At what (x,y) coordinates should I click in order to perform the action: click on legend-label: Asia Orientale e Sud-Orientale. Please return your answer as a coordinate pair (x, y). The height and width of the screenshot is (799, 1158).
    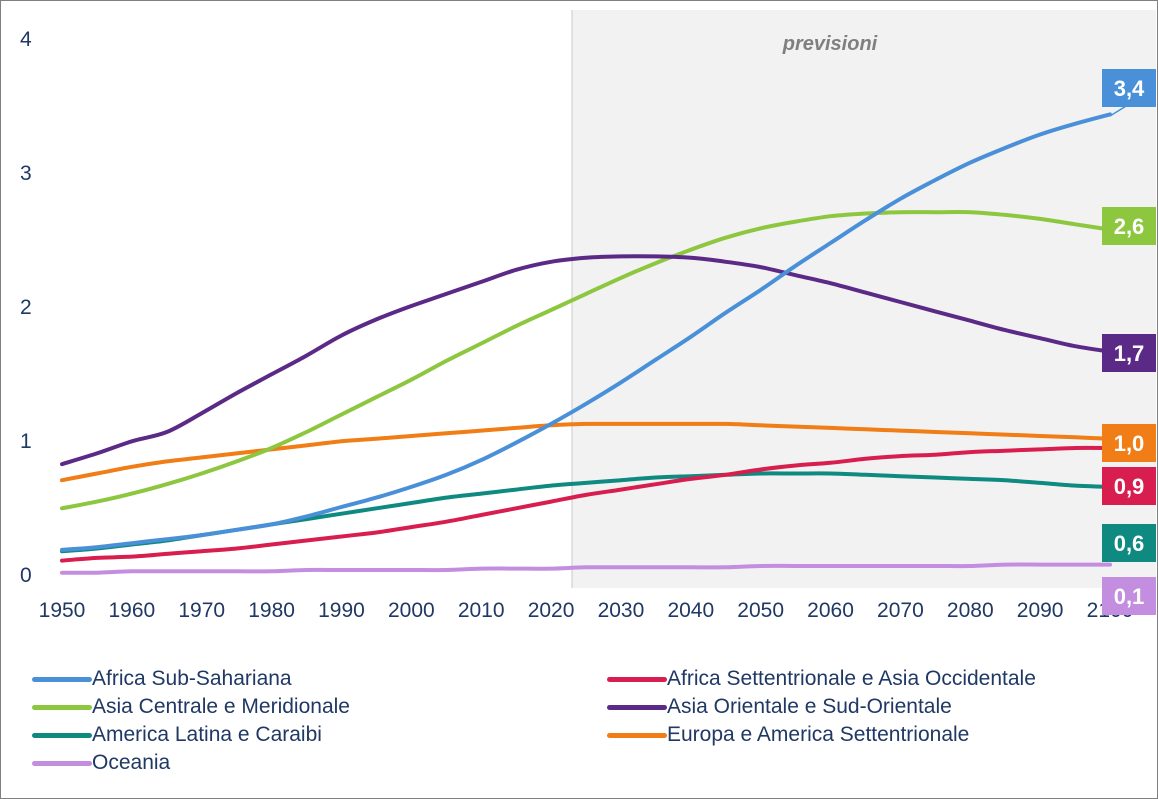
    Looking at the image, I should click on (809, 706).